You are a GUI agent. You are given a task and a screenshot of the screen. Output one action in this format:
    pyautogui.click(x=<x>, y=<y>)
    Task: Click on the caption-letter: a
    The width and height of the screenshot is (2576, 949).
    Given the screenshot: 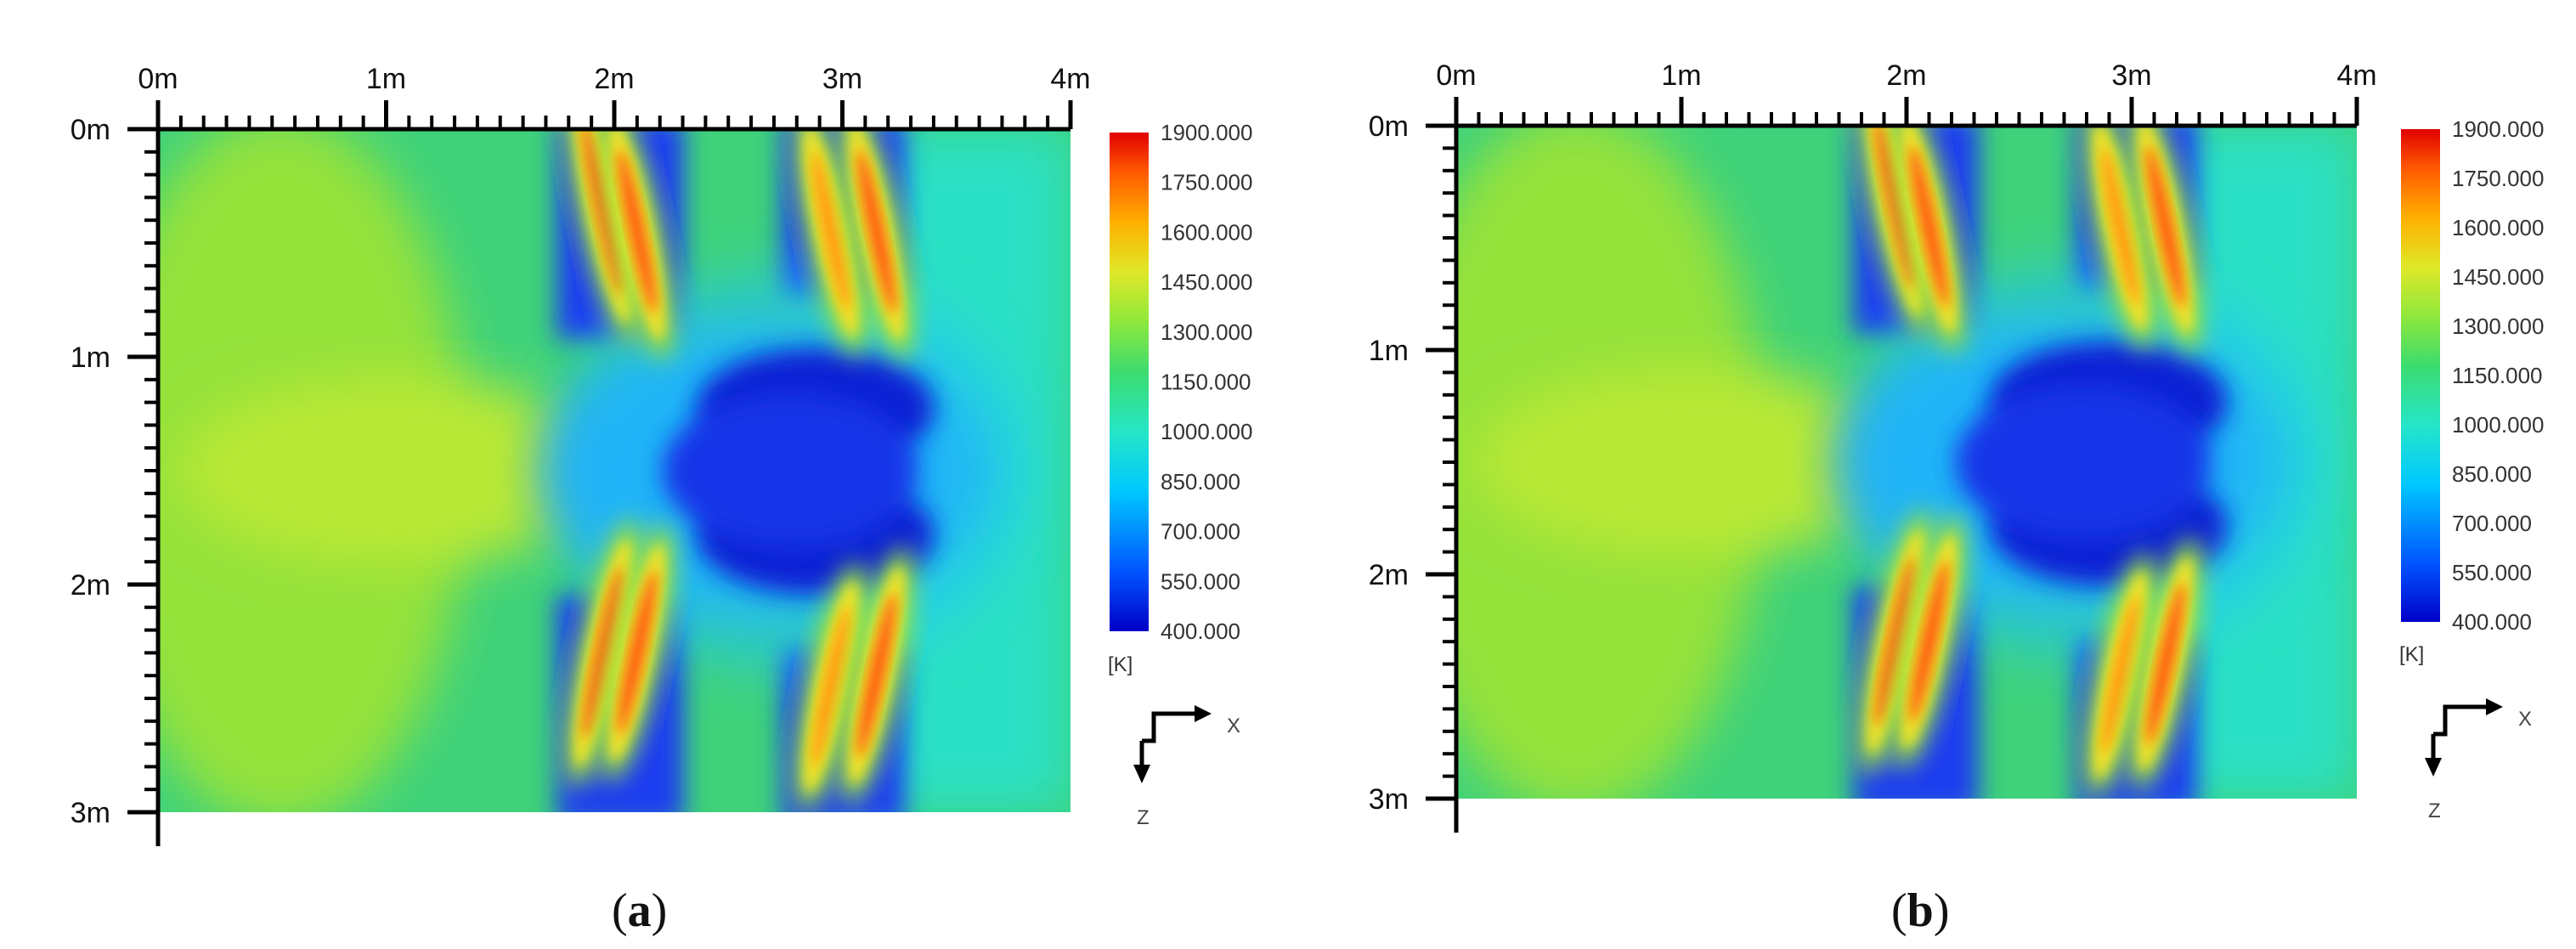 What is the action you would take?
    pyautogui.click(x=640, y=910)
    